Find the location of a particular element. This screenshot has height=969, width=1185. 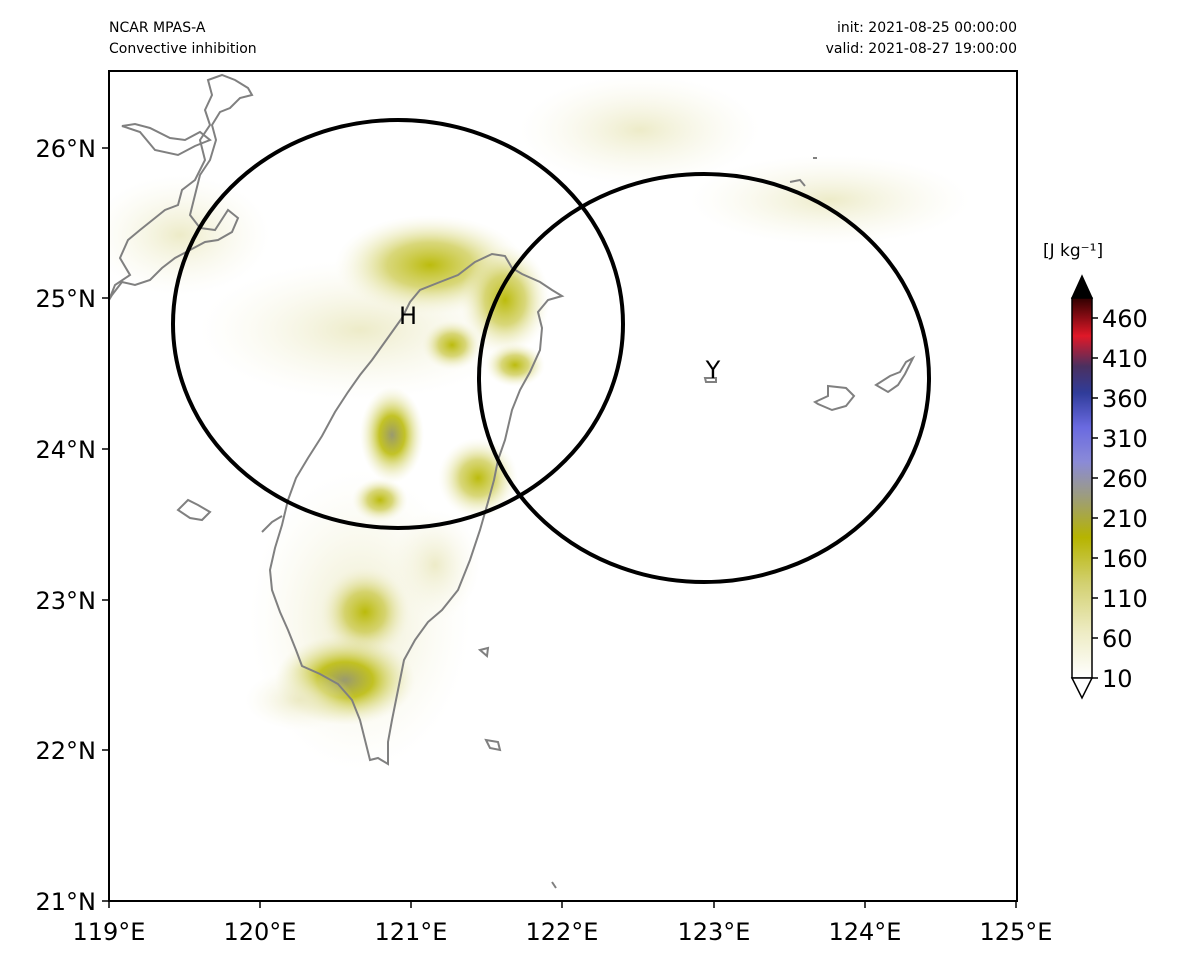

y-axis-ticks: 21°N 22°N 23°N 24°N 25°N 26°N is located at coordinates (72, 525).